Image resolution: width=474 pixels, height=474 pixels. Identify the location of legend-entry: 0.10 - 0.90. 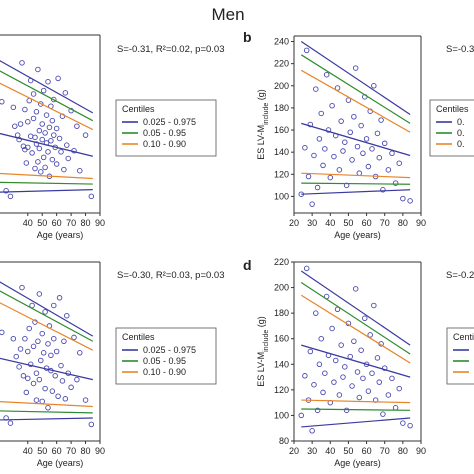
(164, 144).